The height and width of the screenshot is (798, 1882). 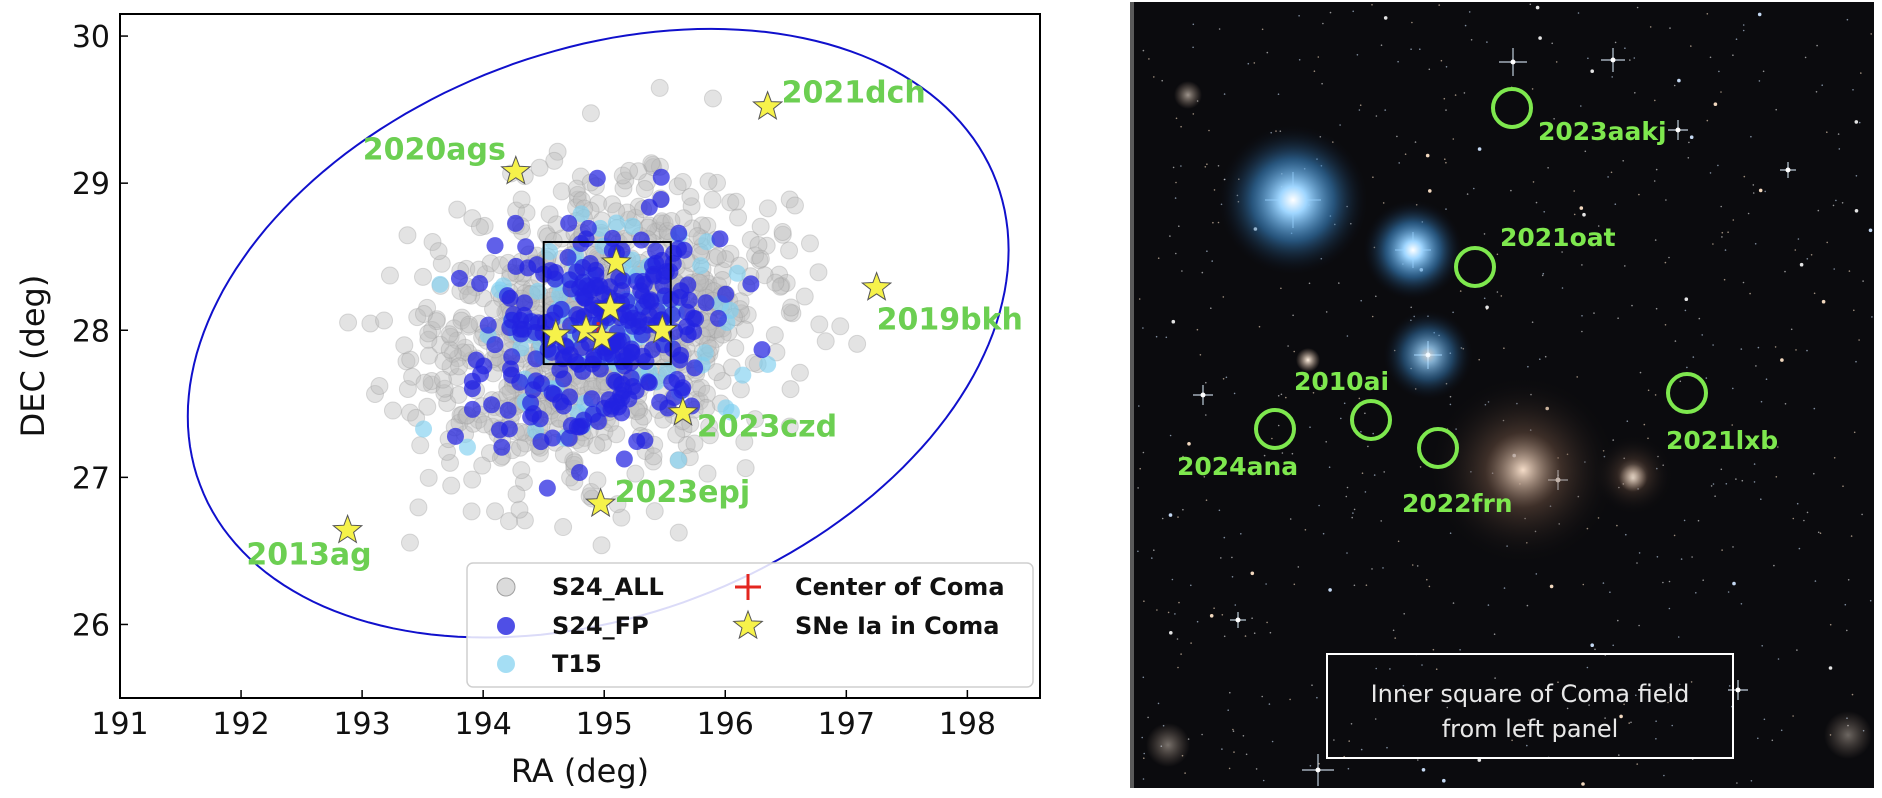 I want to click on legend-marker-t15, so click(x=506, y=664).